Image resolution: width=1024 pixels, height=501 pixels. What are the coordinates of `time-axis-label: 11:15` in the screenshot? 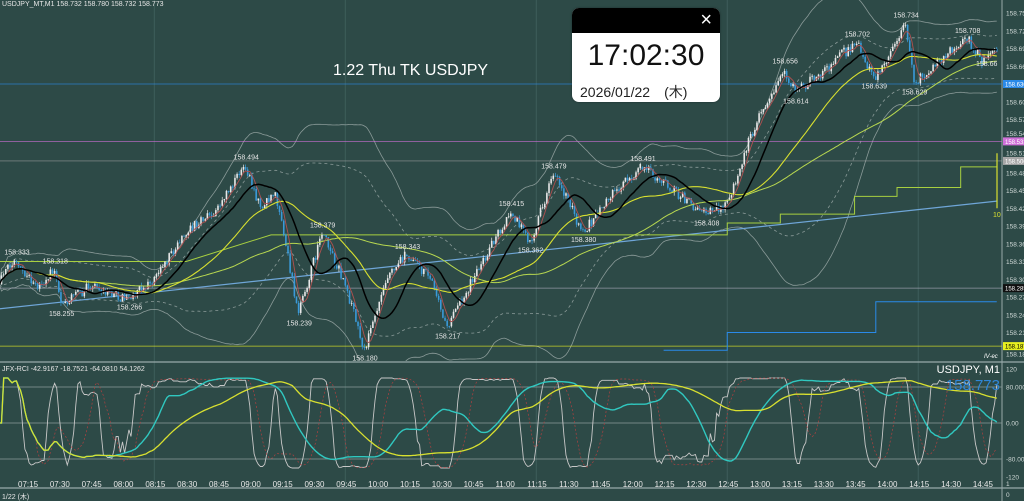 It's located at (537, 484).